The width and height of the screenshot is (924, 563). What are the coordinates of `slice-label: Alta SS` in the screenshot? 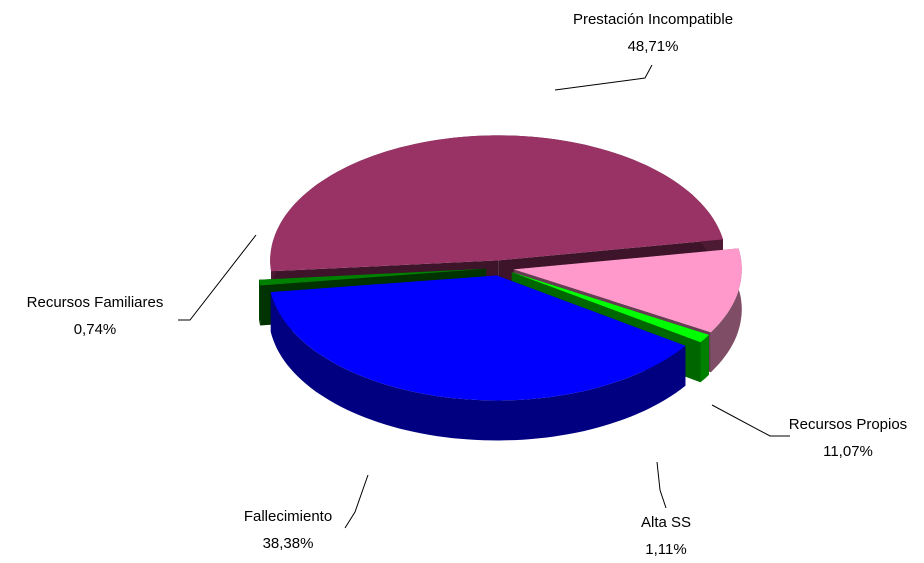 It's located at (666, 522).